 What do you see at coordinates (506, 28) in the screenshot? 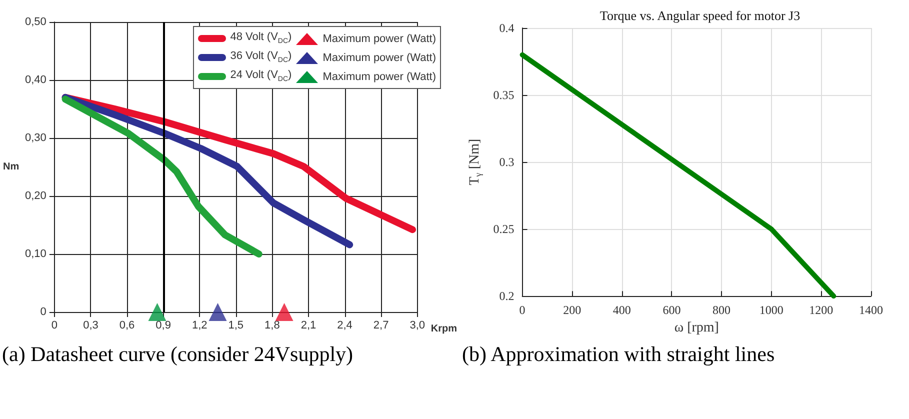
I see `y-tick-label: 0.4` at bounding box center [506, 28].